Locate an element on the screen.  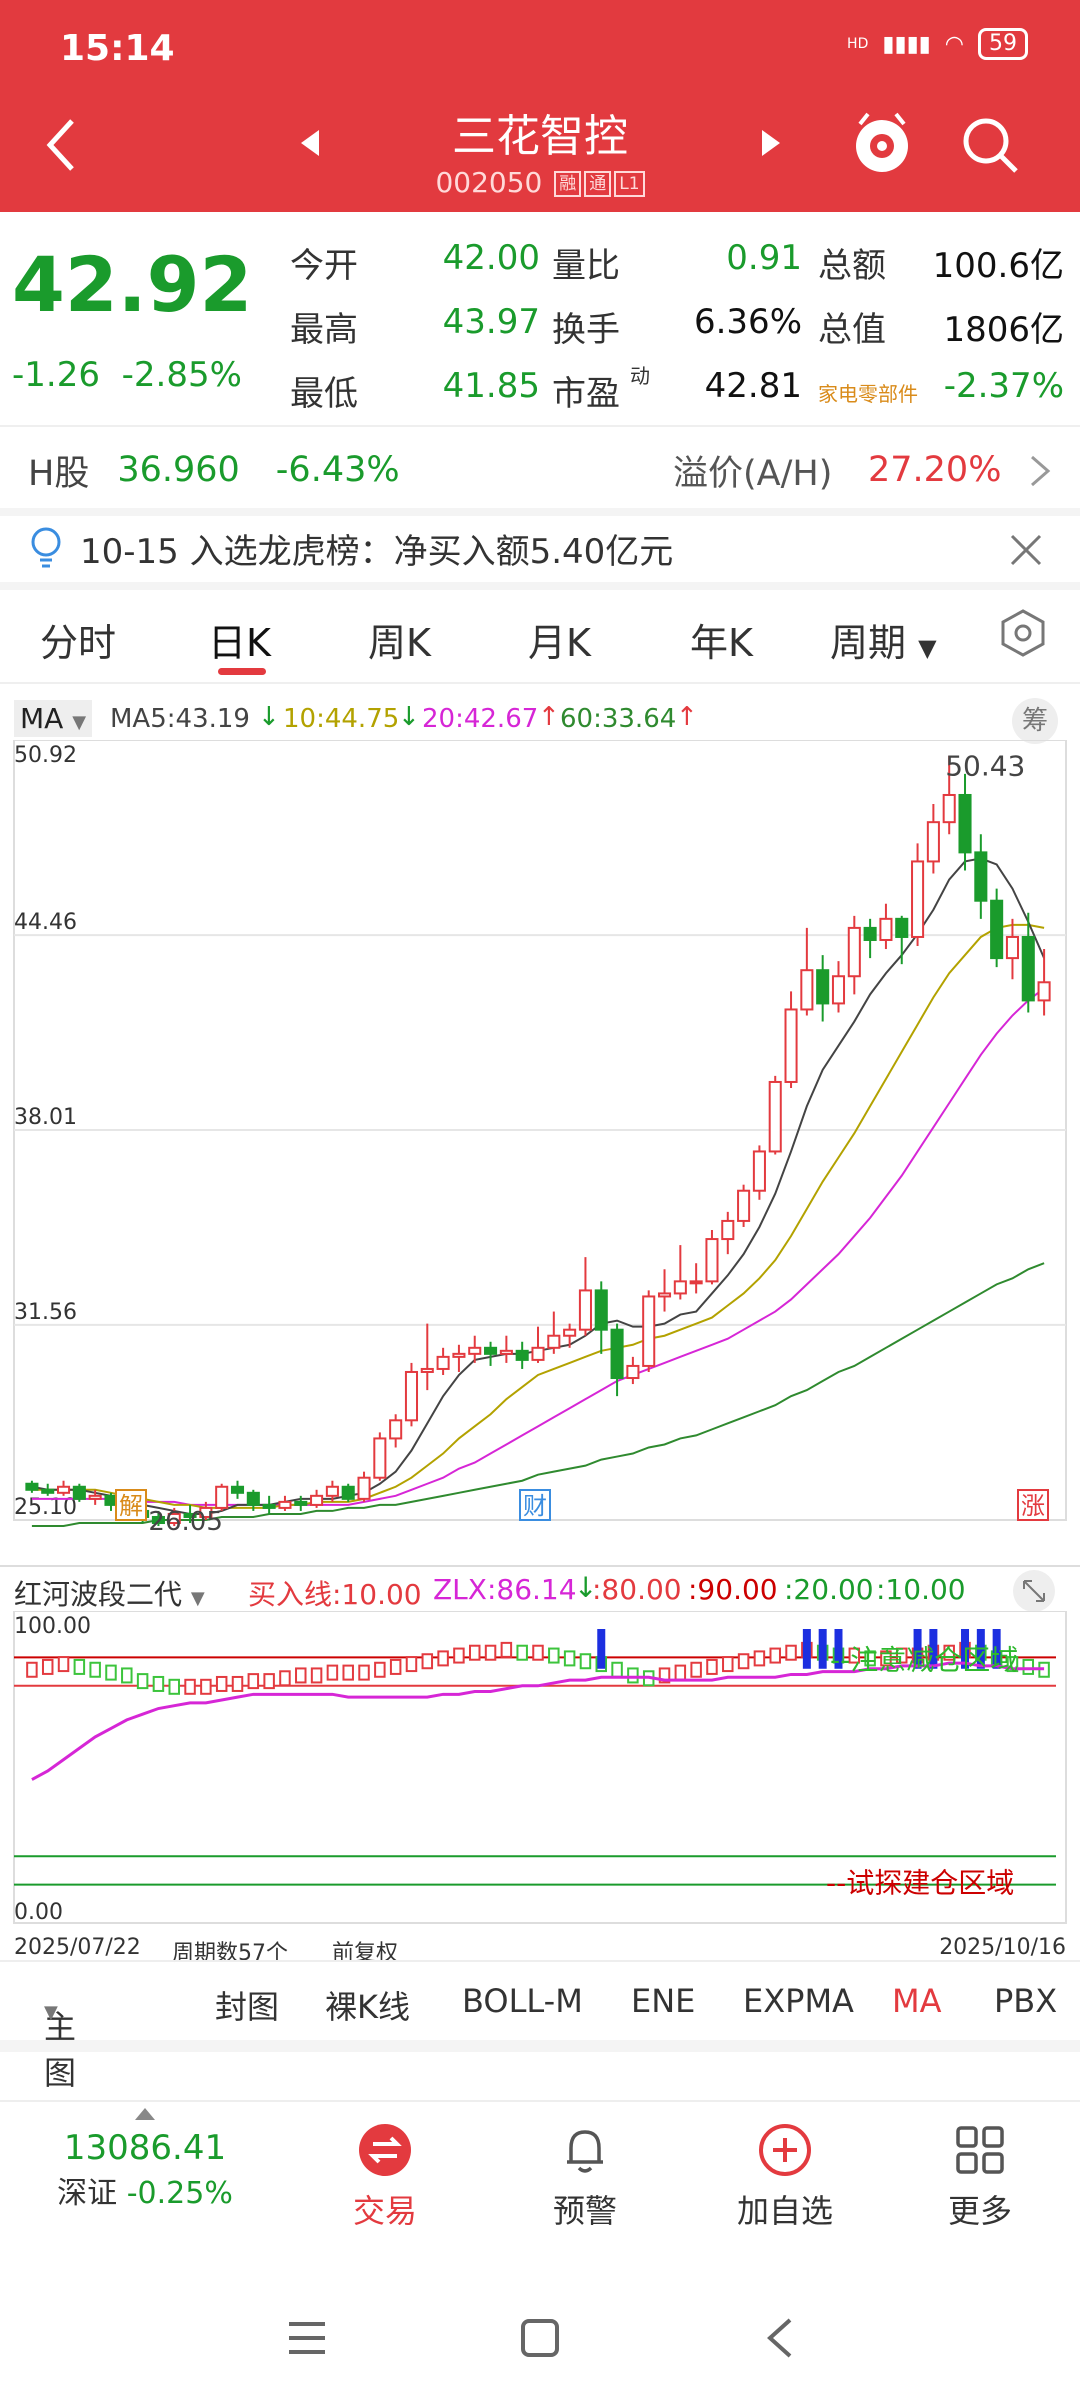
chip-button: 筹 is located at coordinates (1035, 721).